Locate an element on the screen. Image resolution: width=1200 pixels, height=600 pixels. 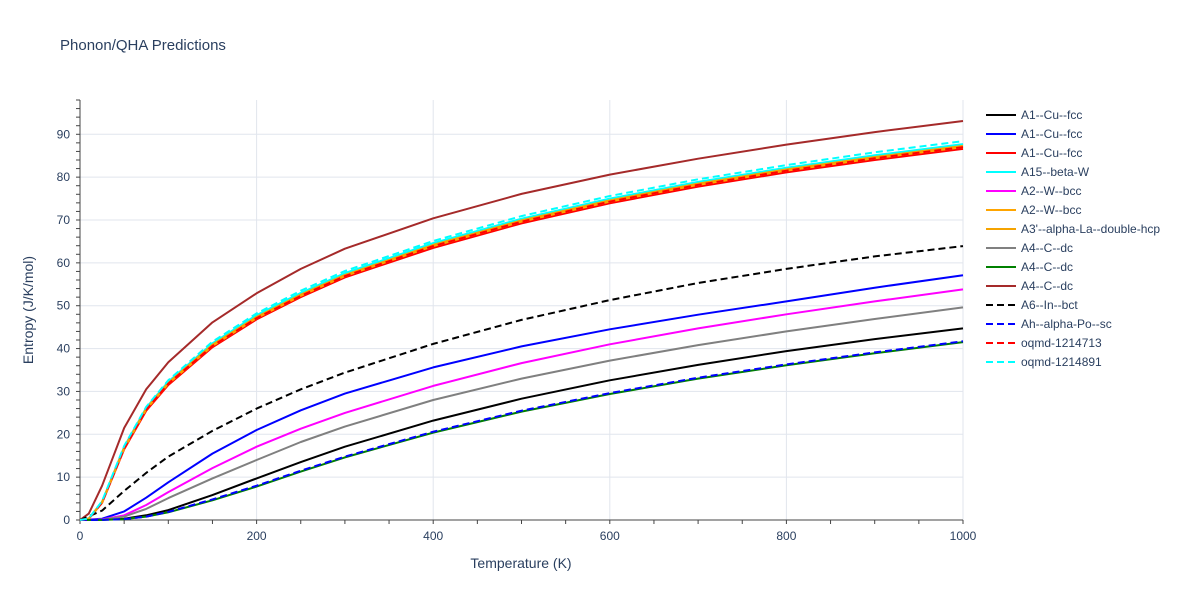
y-tick-label: 20 is located at coordinates (64, 434).